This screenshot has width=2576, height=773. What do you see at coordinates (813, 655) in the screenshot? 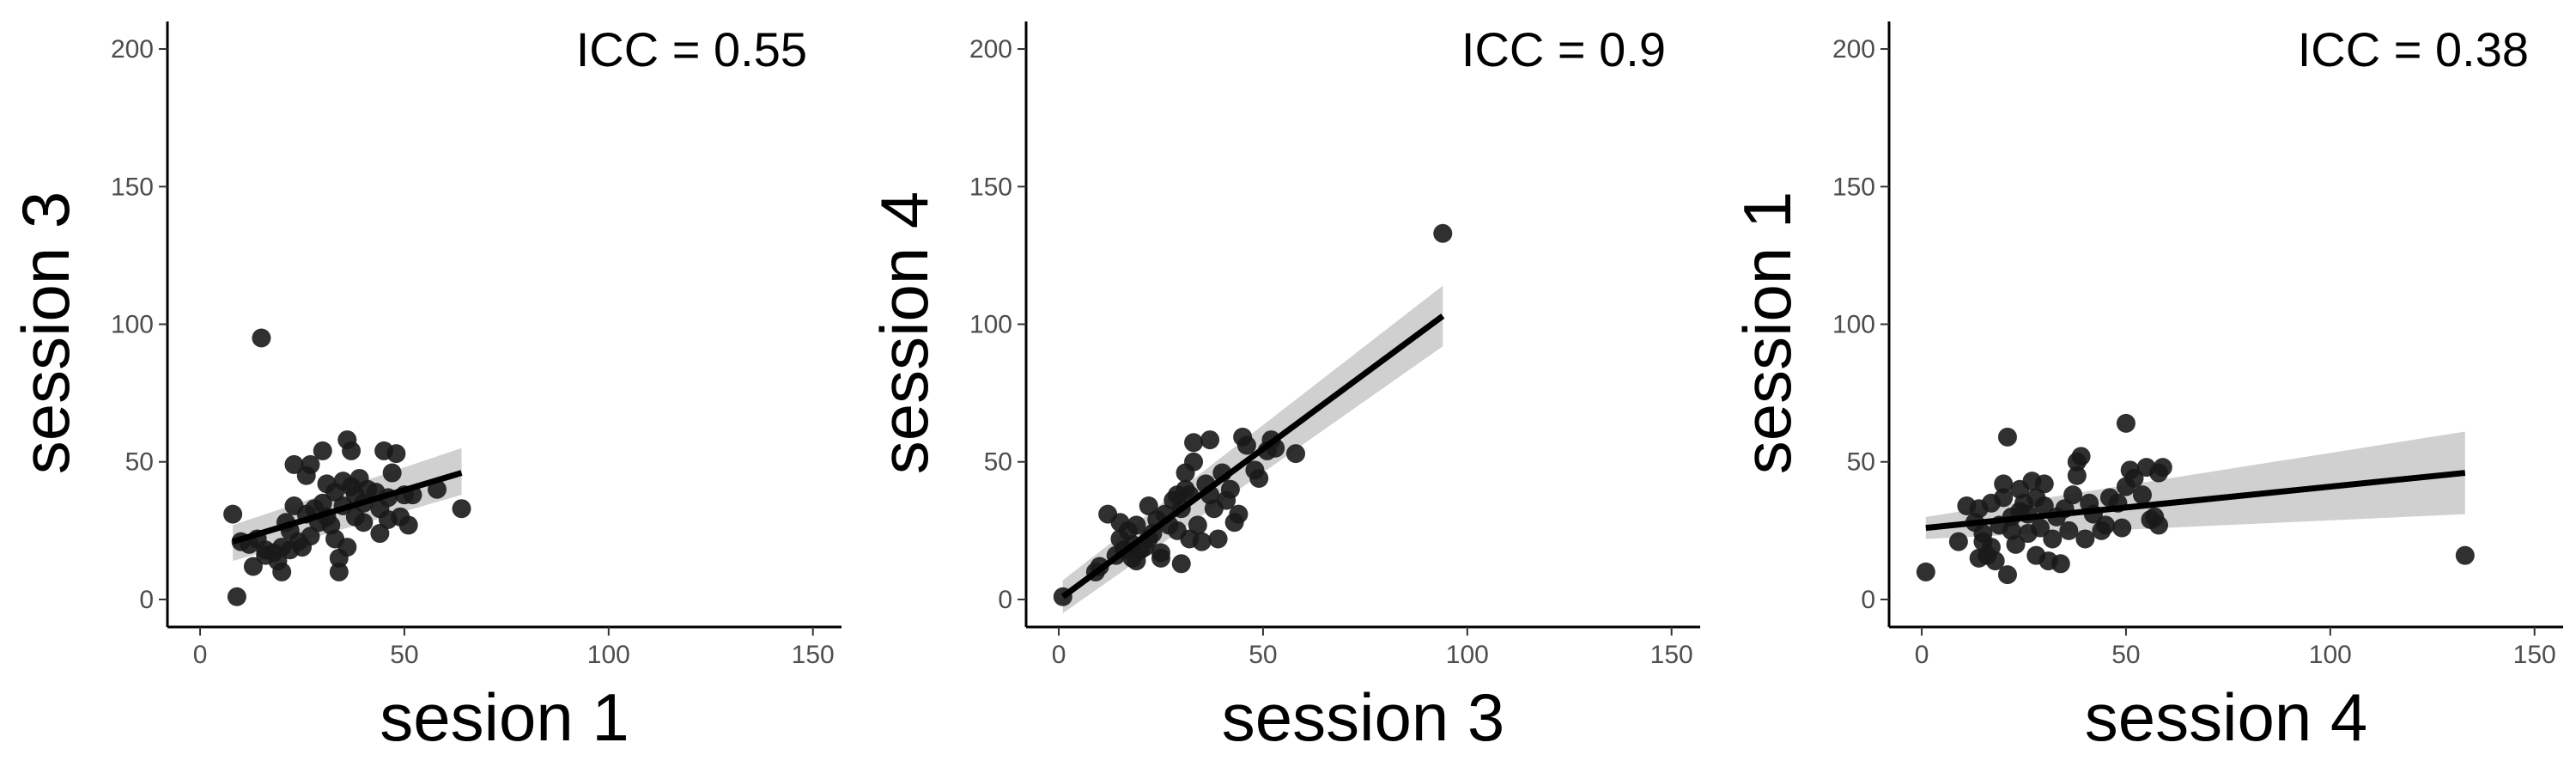
I see `panel-1-x-tick-label: 150` at bounding box center [813, 655].